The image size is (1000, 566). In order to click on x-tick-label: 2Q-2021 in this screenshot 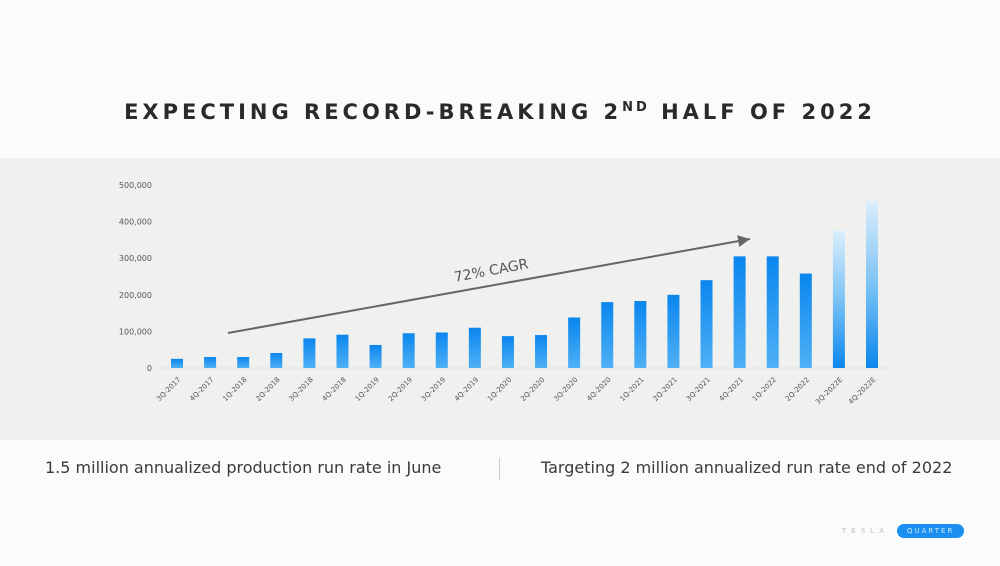, I will do `click(665, 389)`.